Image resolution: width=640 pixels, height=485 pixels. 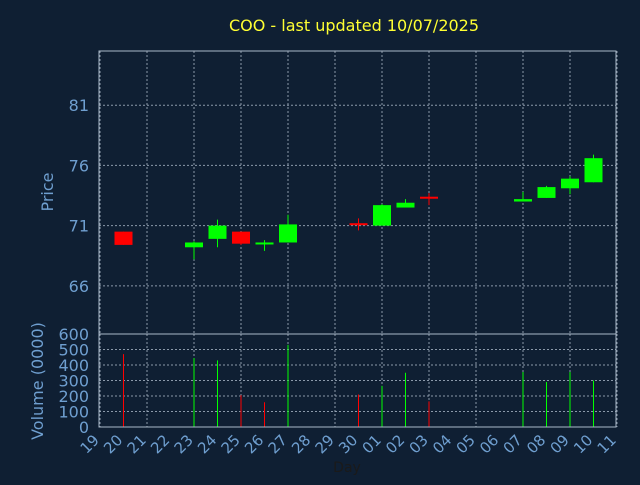 I want to click on volume-tick-label: 100, so click(x=73, y=412).